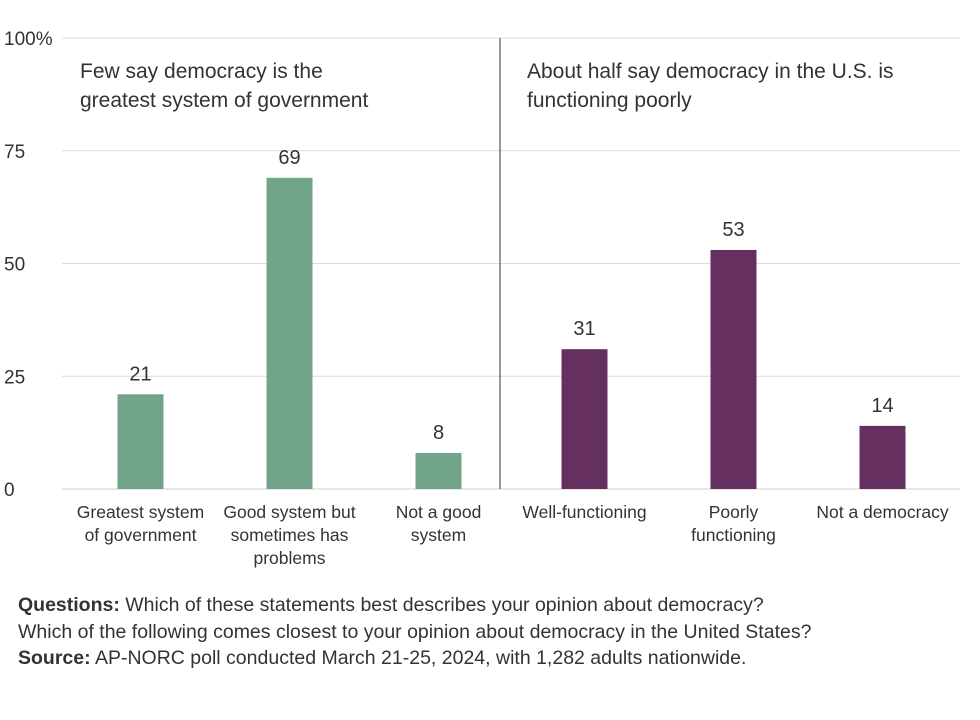  What do you see at coordinates (438, 535) in the screenshot?
I see `category-label-line: system` at bounding box center [438, 535].